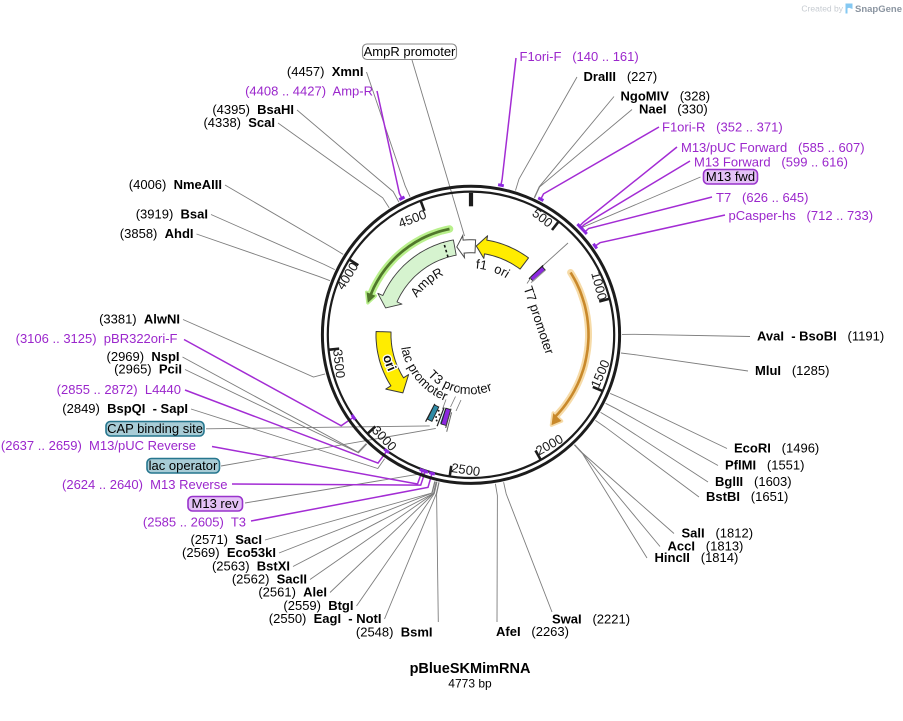  Describe the element at coordinates (776, 448) in the screenshot. I see `svg-text: EcoRI (1496)` at that location.